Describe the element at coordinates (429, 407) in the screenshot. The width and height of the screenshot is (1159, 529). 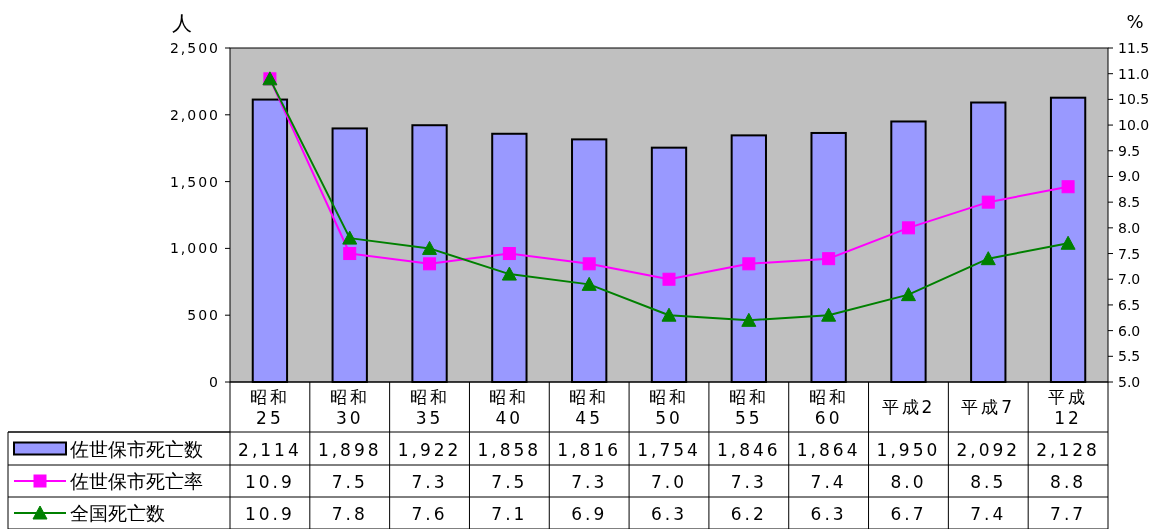
I see `x-tick-label: 昭和 35` at that location.